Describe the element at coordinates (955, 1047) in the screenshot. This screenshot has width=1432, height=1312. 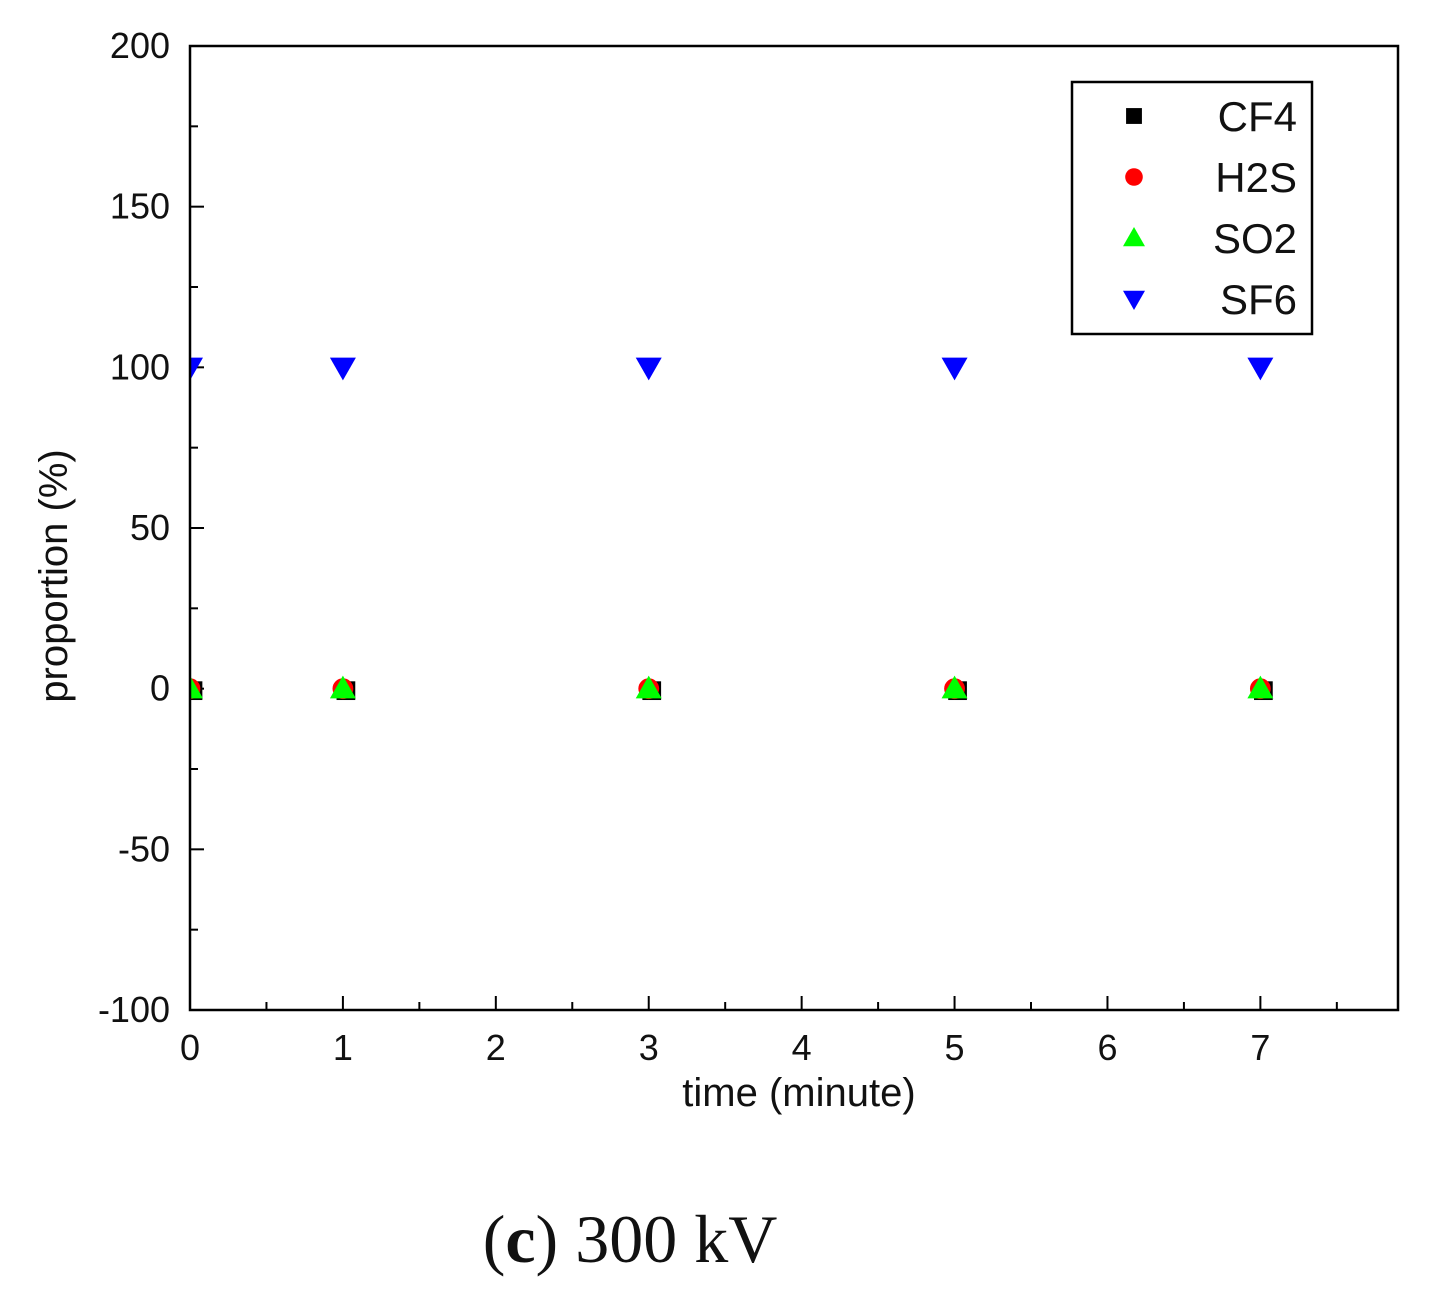
I see `x-tick-label: 5` at that location.